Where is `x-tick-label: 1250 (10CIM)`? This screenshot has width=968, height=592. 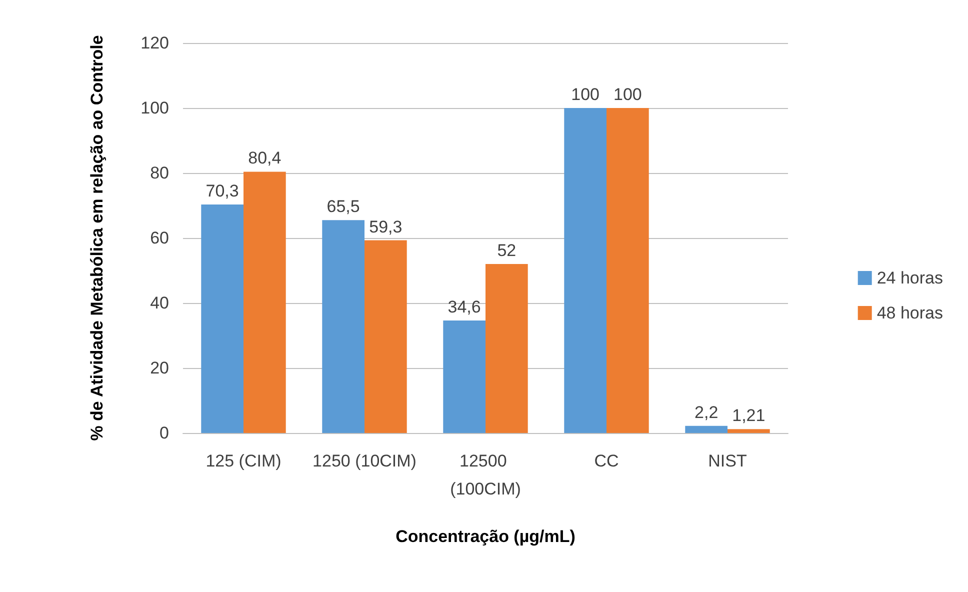
x-tick-label: 1250 (10CIM) is located at coordinates (364, 461).